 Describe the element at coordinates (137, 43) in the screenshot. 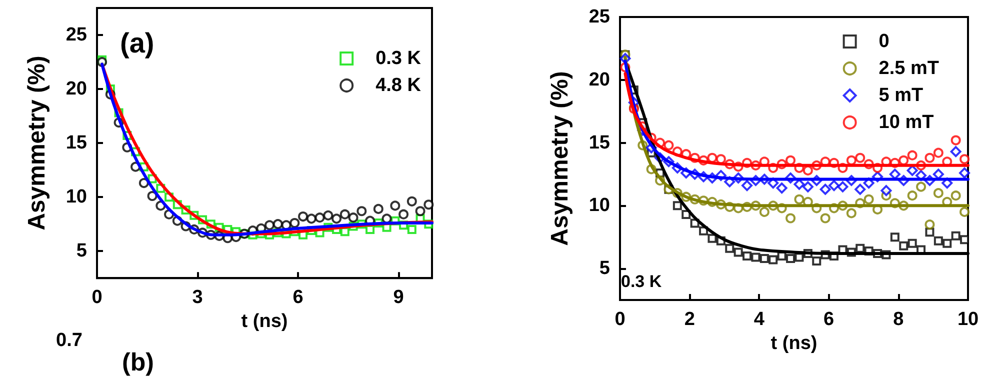

I see `text: (a)` at that location.